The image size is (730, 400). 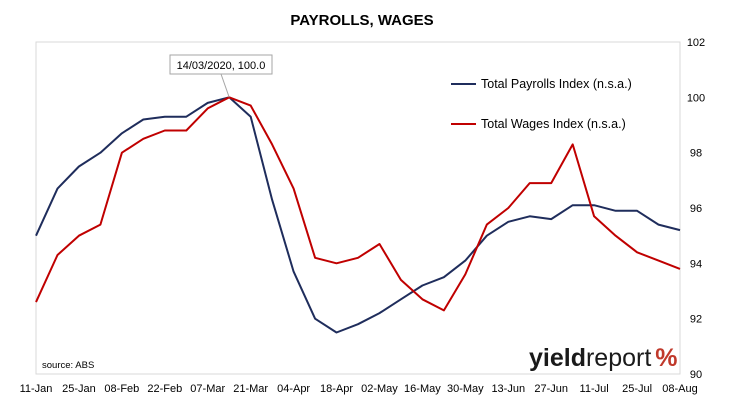 What do you see at coordinates (225, 85) in the screenshot?
I see `callout-leader-line` at bounding box center [225, 85].